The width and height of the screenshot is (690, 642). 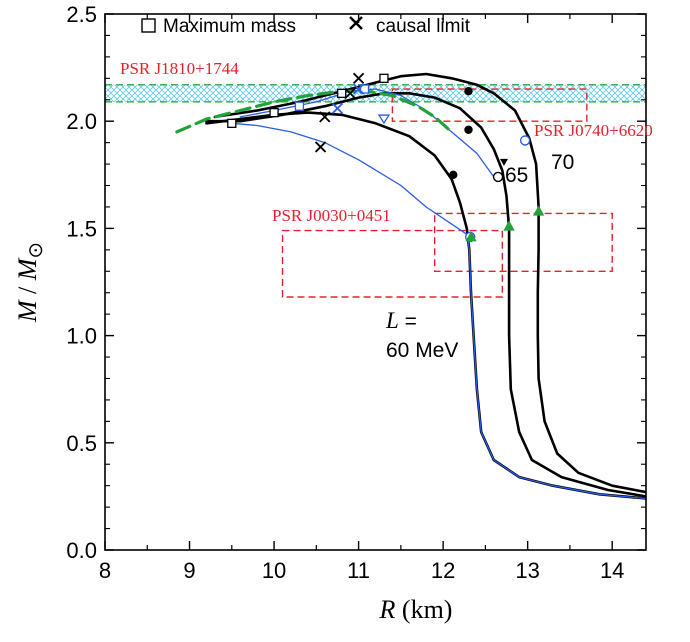 I want to click on y-tick-label: 1.0, so click(x=81, y=336).